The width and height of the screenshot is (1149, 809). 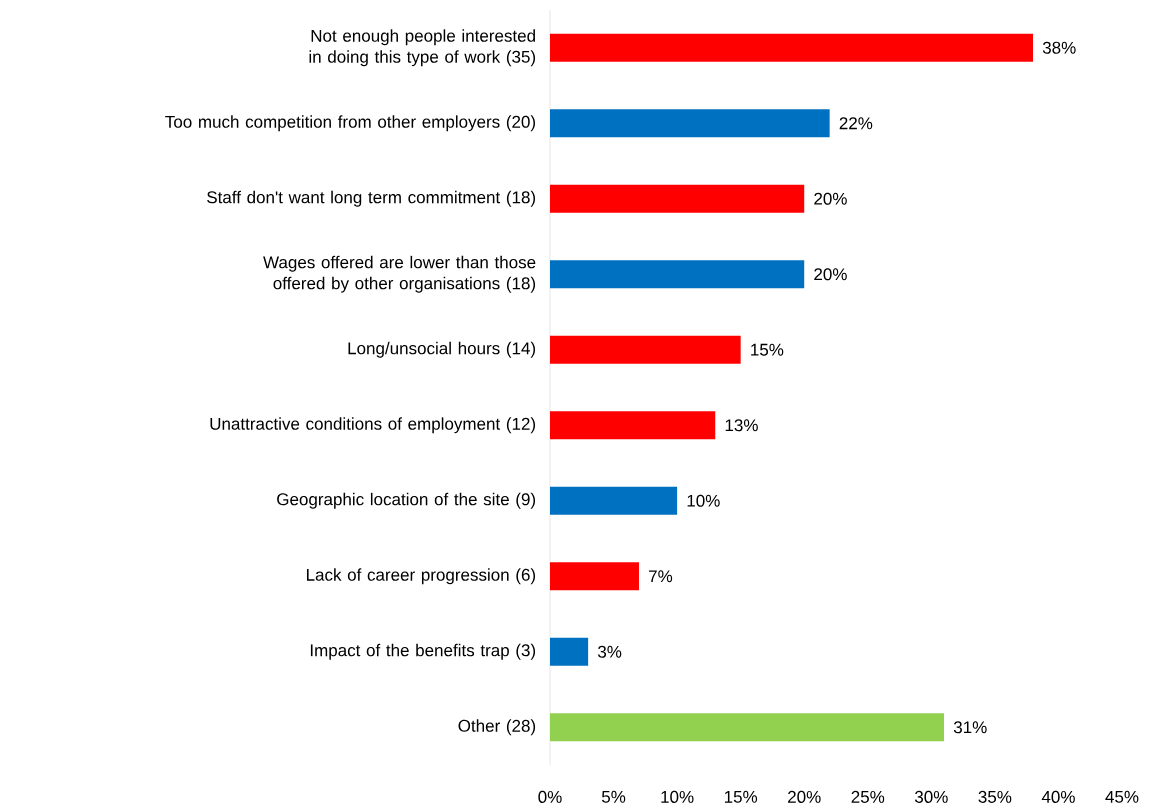 I want to click on y-tick-label: Unattractive conditions of employment (12), so click(x=373, y=425).